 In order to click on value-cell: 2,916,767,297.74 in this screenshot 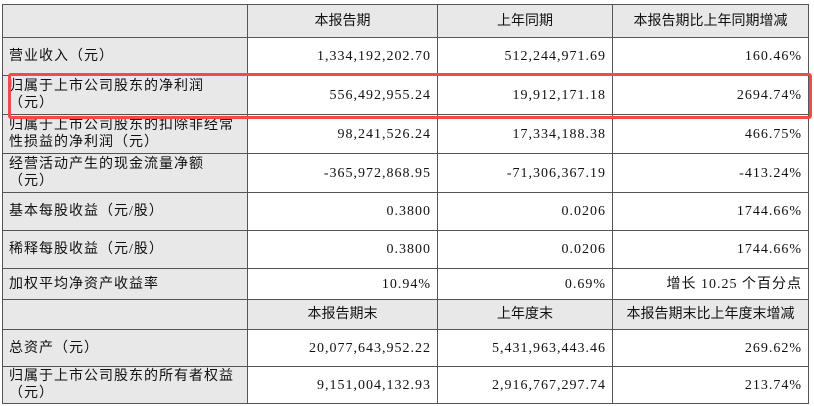, I will do `click(525, 385)`.